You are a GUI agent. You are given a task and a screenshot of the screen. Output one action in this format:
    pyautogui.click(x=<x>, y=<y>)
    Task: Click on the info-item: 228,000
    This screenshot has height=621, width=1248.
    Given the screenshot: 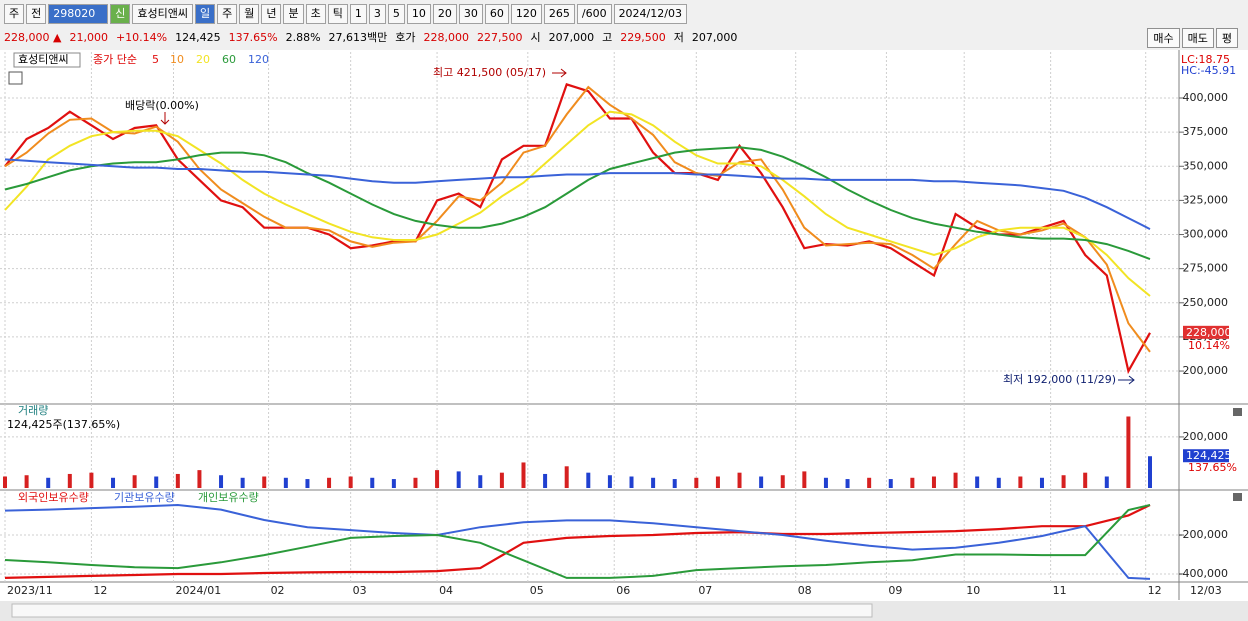 What is the action you would take?
    pyautogui.click(x=446, y=37)
    